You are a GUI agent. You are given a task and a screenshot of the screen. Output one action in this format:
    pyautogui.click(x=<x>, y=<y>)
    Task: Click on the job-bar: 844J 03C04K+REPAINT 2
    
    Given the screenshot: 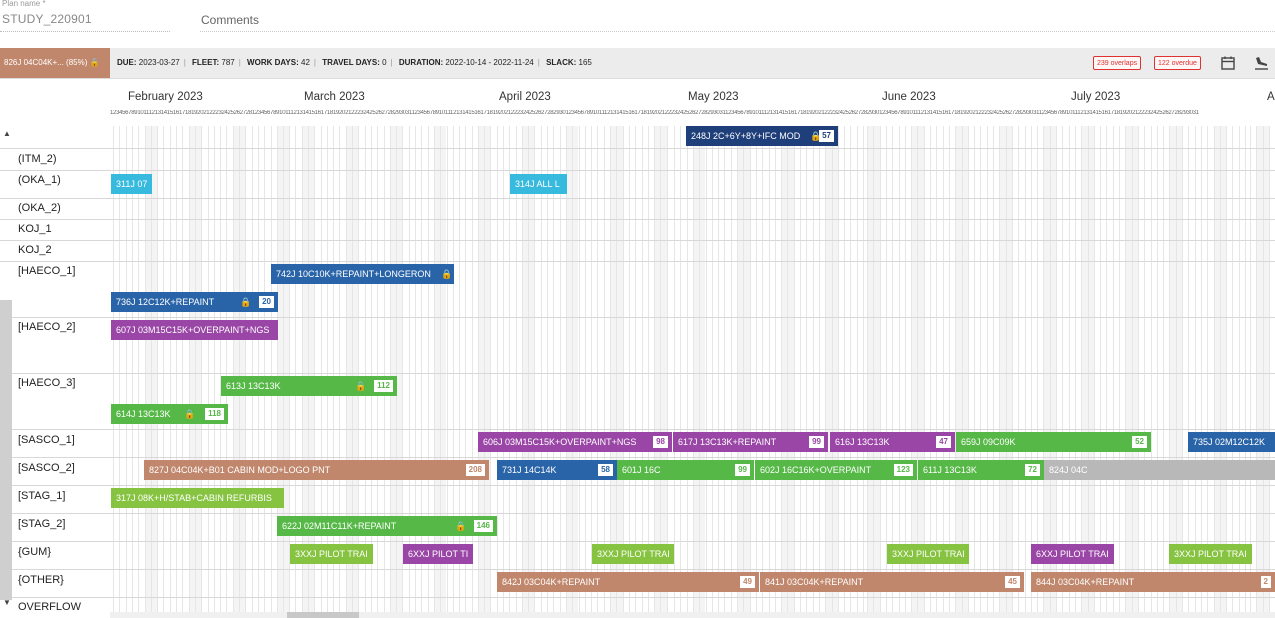 What is the action you would take?
    pyautogui.click(x=1153, y=582)
    